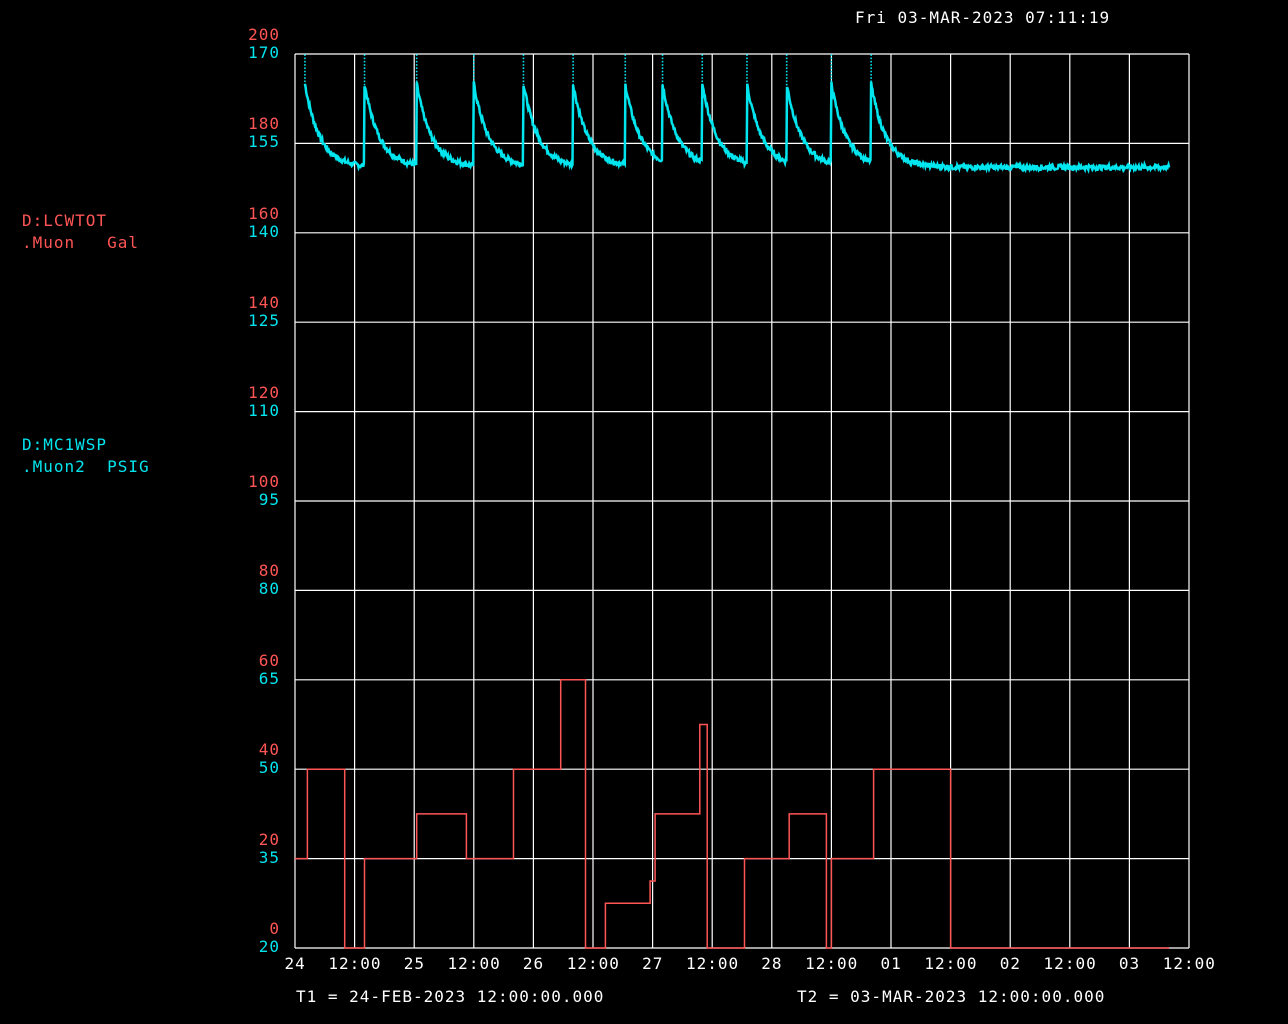 This screenshot has height=1024, width=1288. What do you see at coordinates (269, 839) in the screenshot?
I see `y-tick-label-red: 20` at bounding box center [269, 839].